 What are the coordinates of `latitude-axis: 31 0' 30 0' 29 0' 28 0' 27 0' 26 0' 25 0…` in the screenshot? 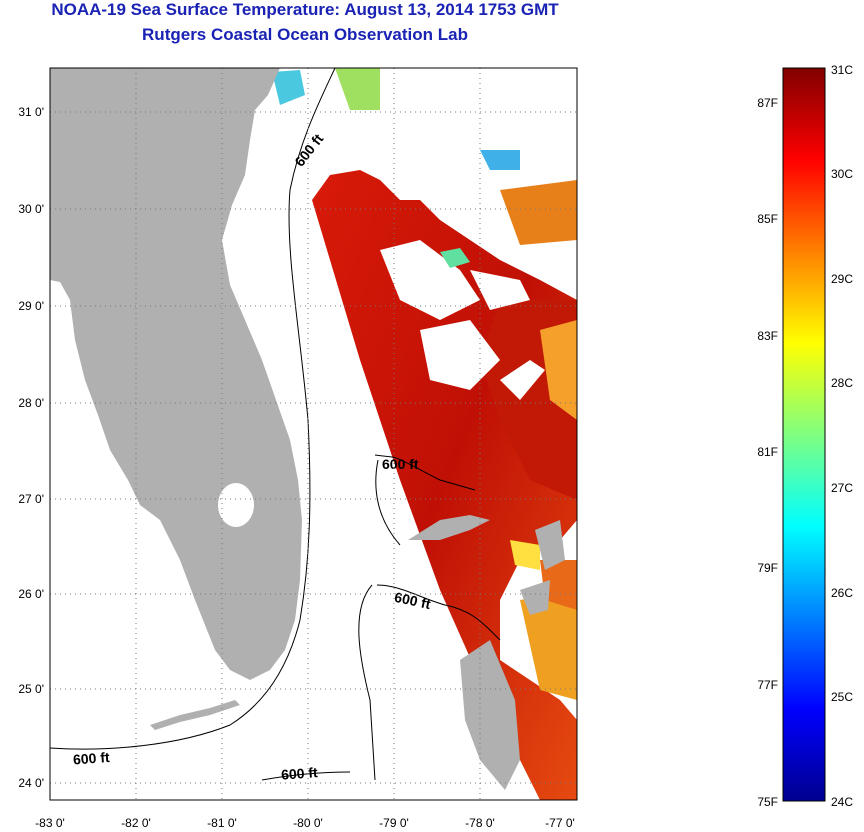 It's located at (31, 447).